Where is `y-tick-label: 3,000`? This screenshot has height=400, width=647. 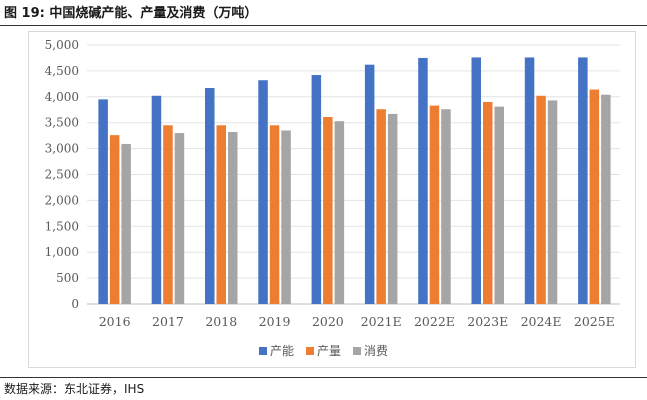 y-tick-label: 3,000 is located at coordinates (62, 149).